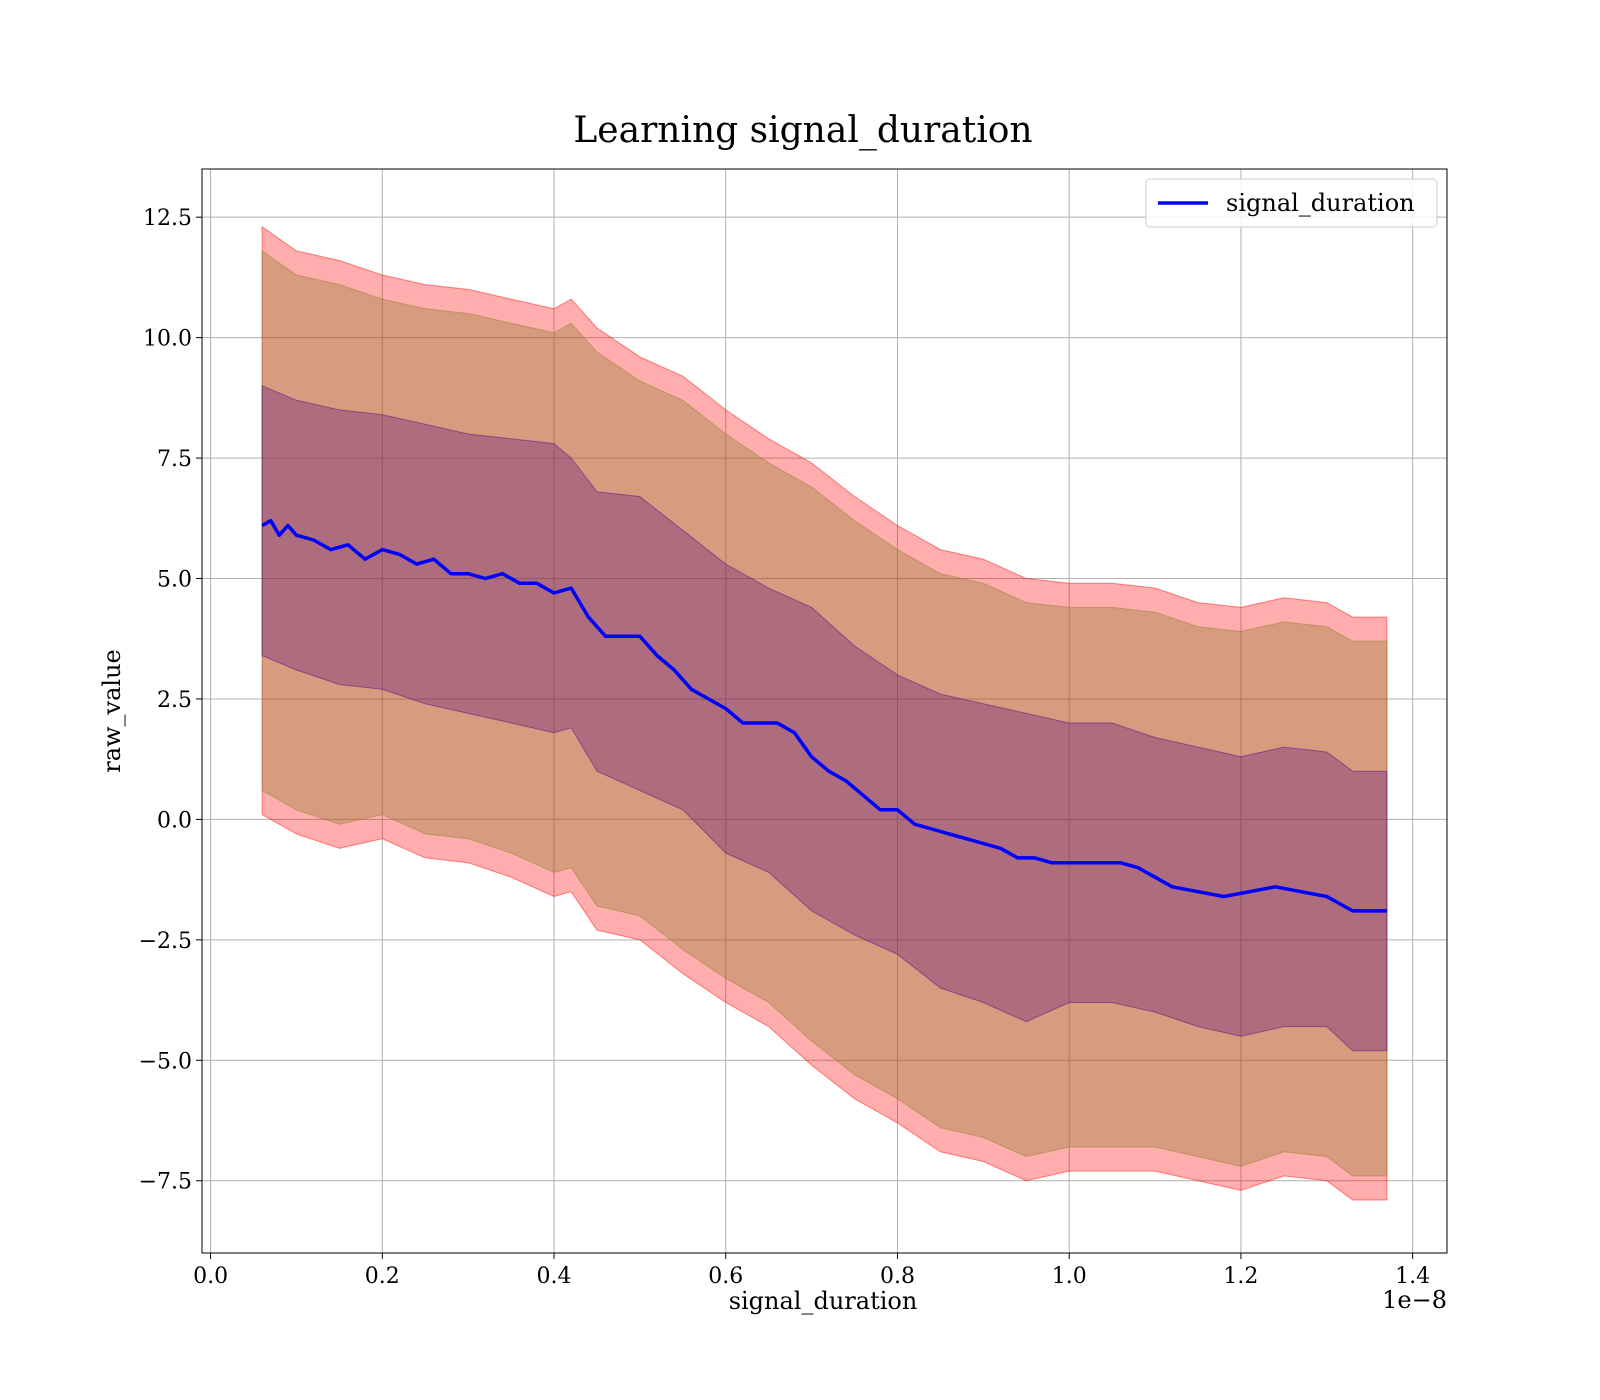 The width and height of the screenshot is (1600, 1400). Describe the element at coordinates (174, 459) in the screenshot. I see `y-tick-label: 7.5` at that location.